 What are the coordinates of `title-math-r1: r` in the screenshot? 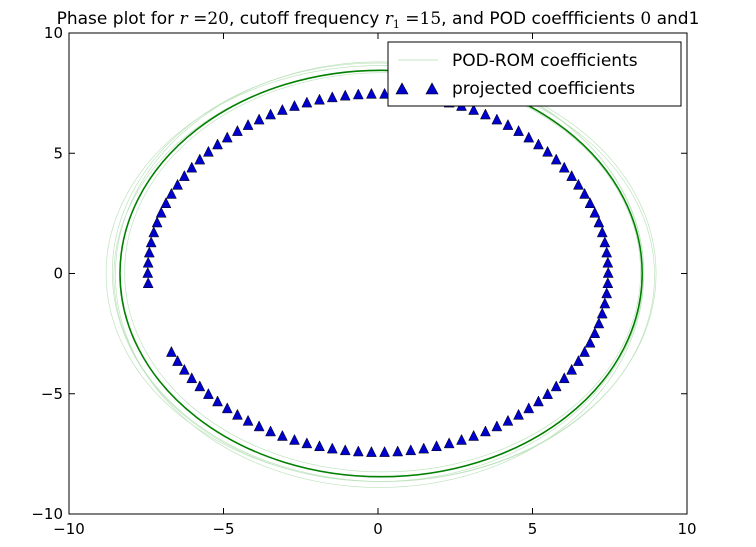 It's located at (389, 19).